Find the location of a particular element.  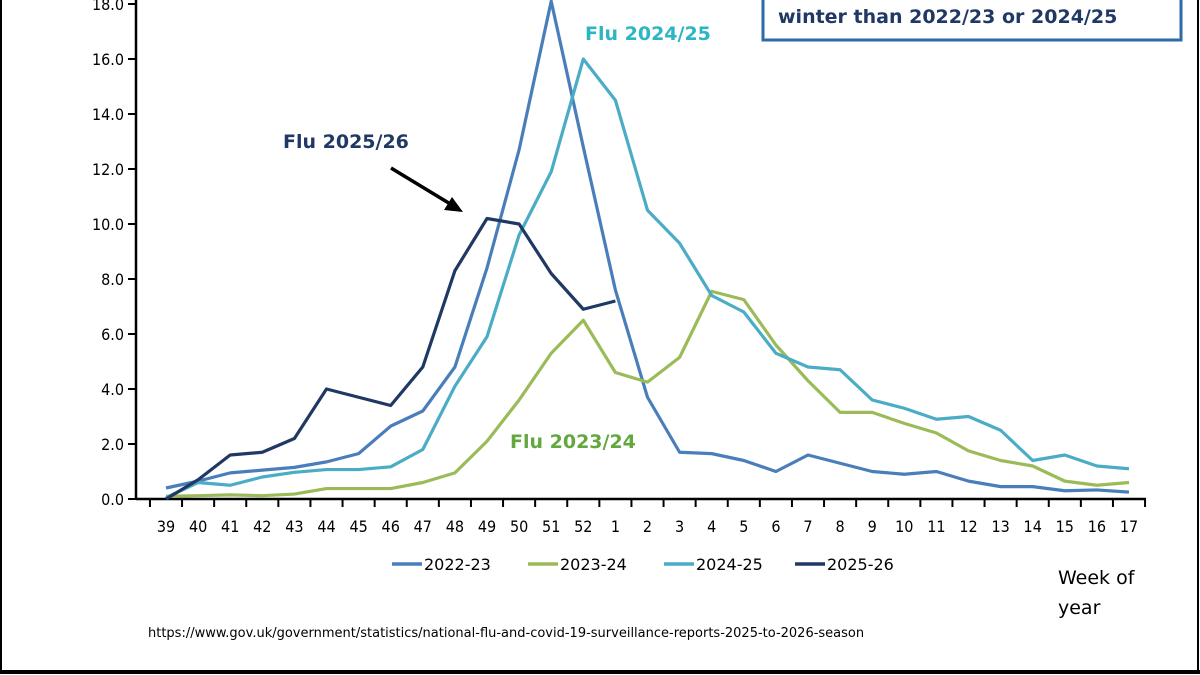

callout-box: winter than 2022/23 or 2024/25 is located at coordinates (972, 21).